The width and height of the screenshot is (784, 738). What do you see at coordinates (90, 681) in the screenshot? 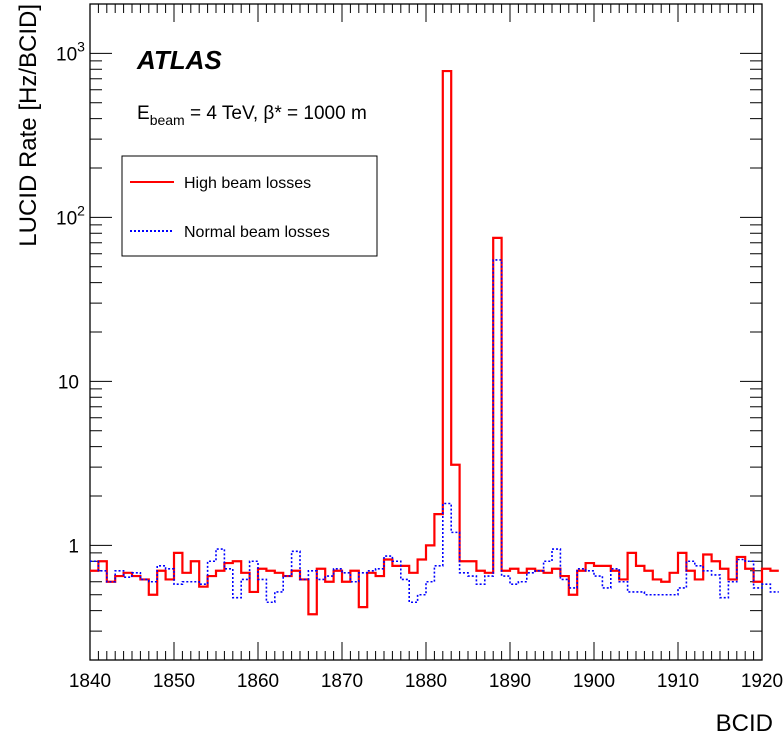
I see `x-tick-label: 1840` at bounding box center [90, 681].